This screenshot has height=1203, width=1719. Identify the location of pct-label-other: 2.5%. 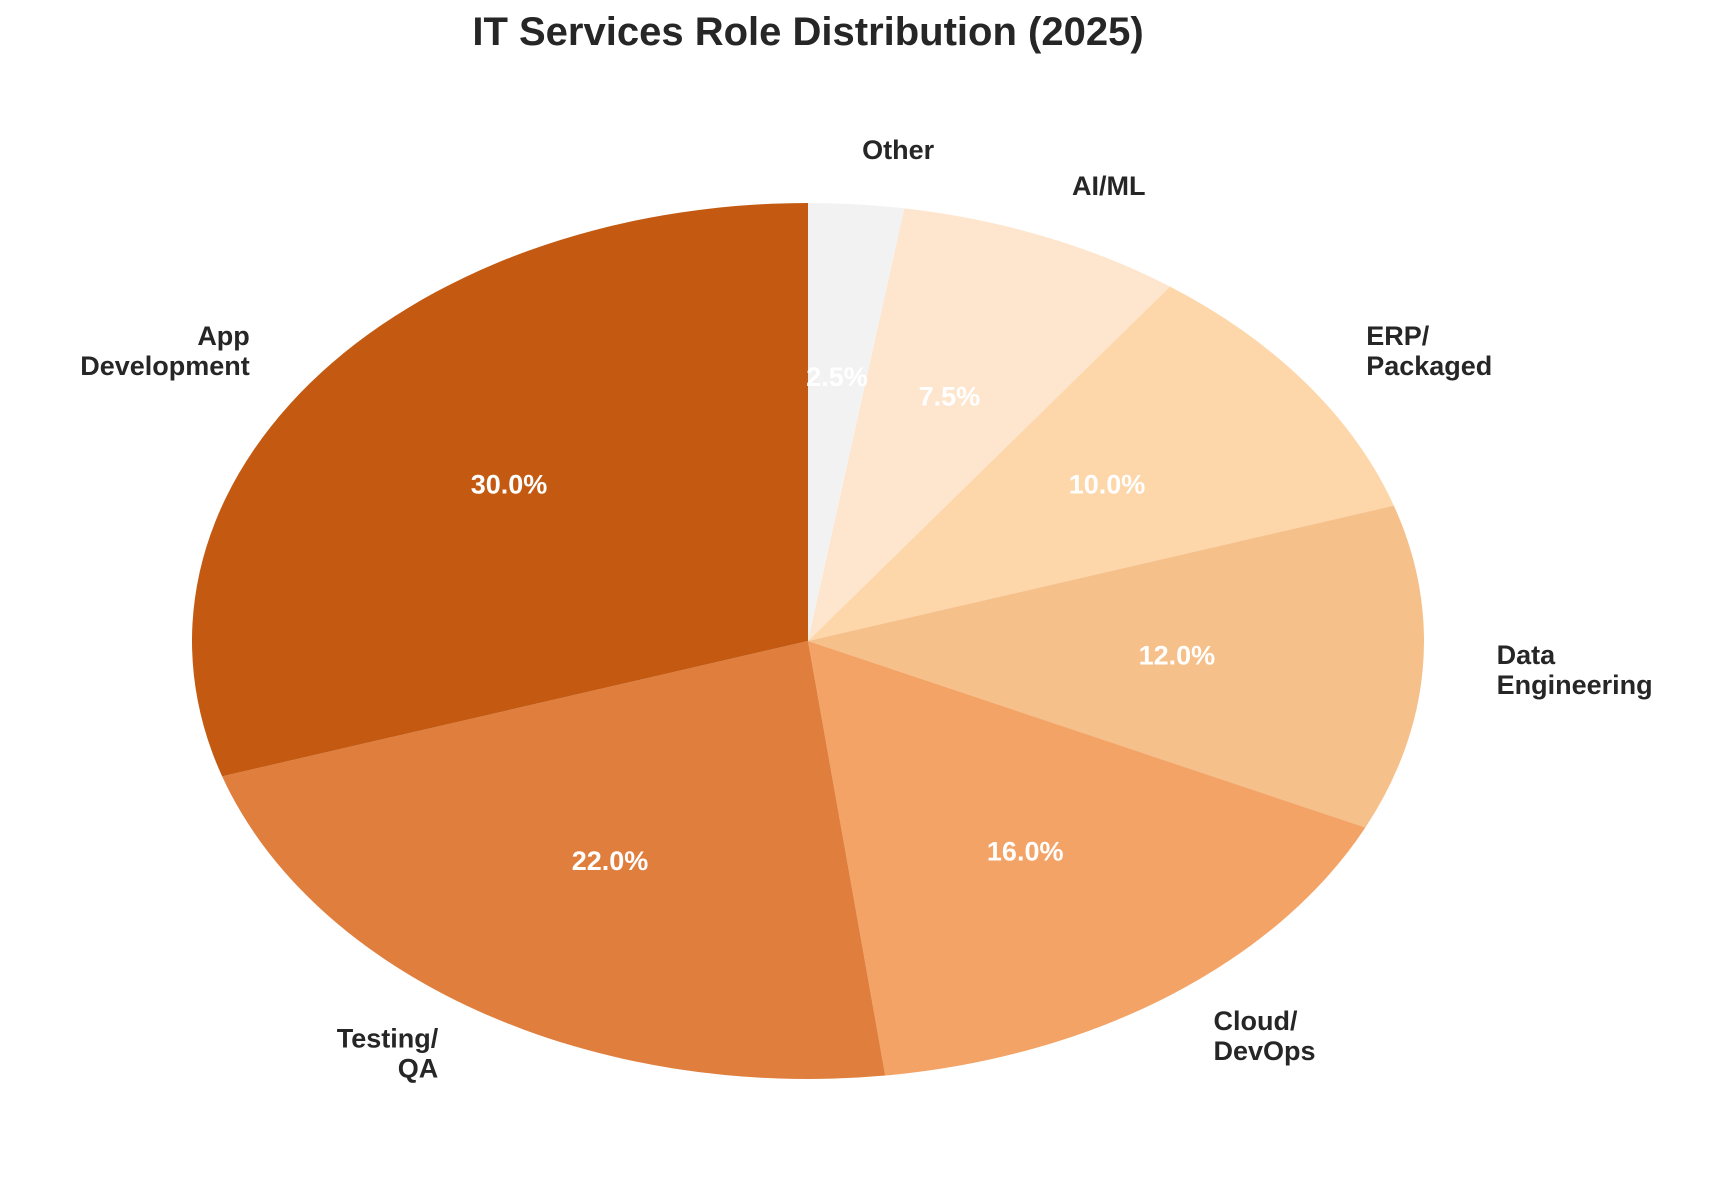
(837, 377).